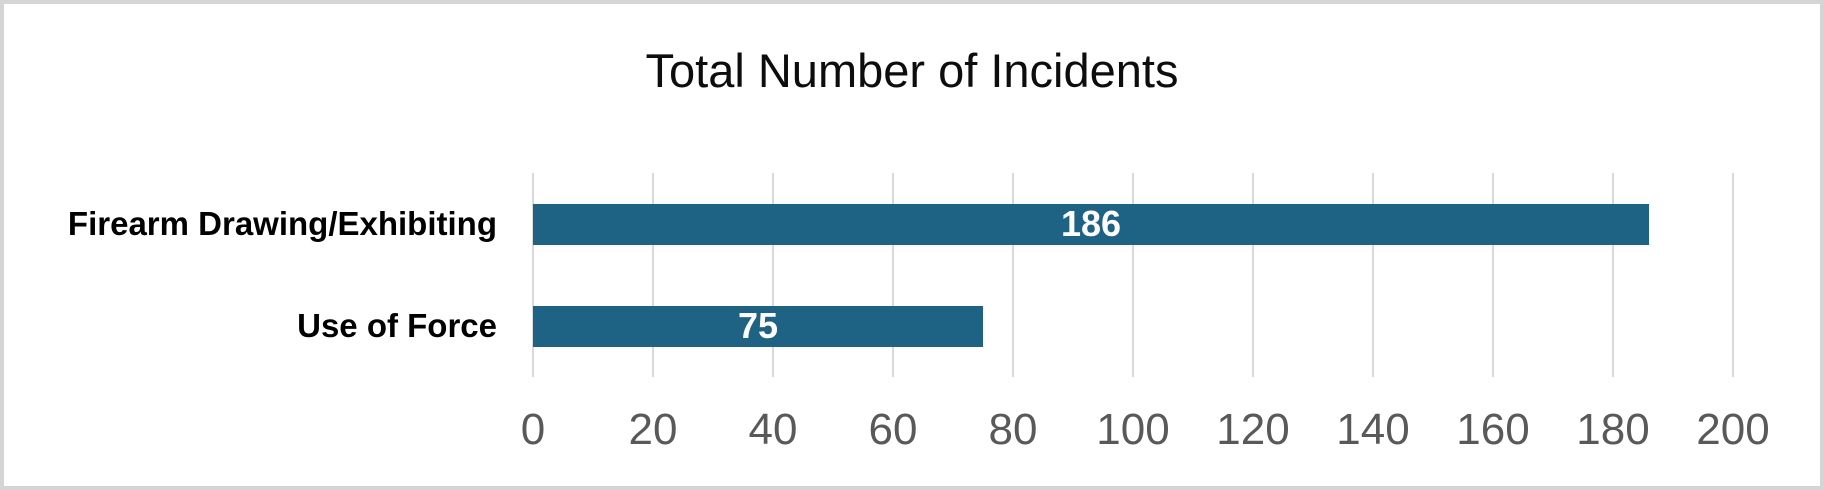  What do you see at coordinates (268, 275) in the screenshot?
I see `category-axis: Firearm Drawing/Exhibiting Use of Force` at bounding box center [268, 275].